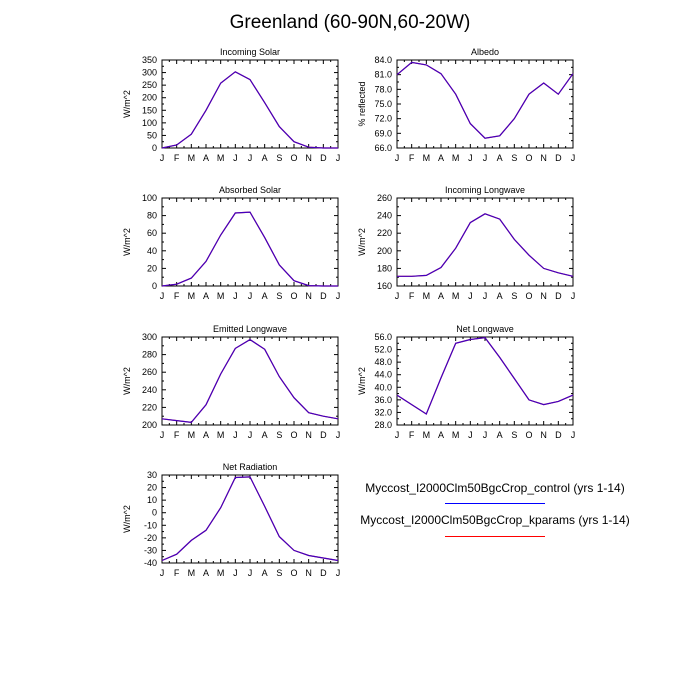 This screenshot has width=700, height=700. I want to click on y-axis-label: % reflected, so click(362, 103).